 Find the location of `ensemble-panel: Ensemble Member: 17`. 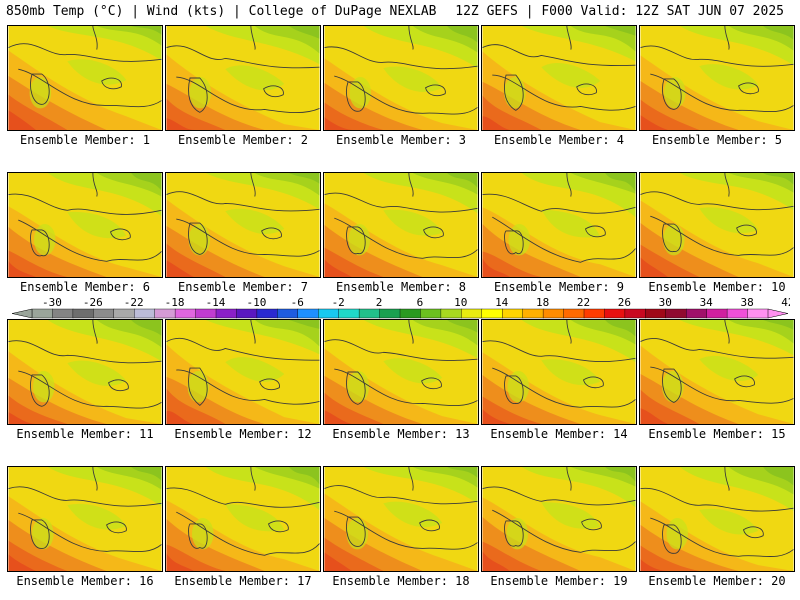

ensemble-panel: Ensemble Member: 17 is located at coordinates (243, 527).